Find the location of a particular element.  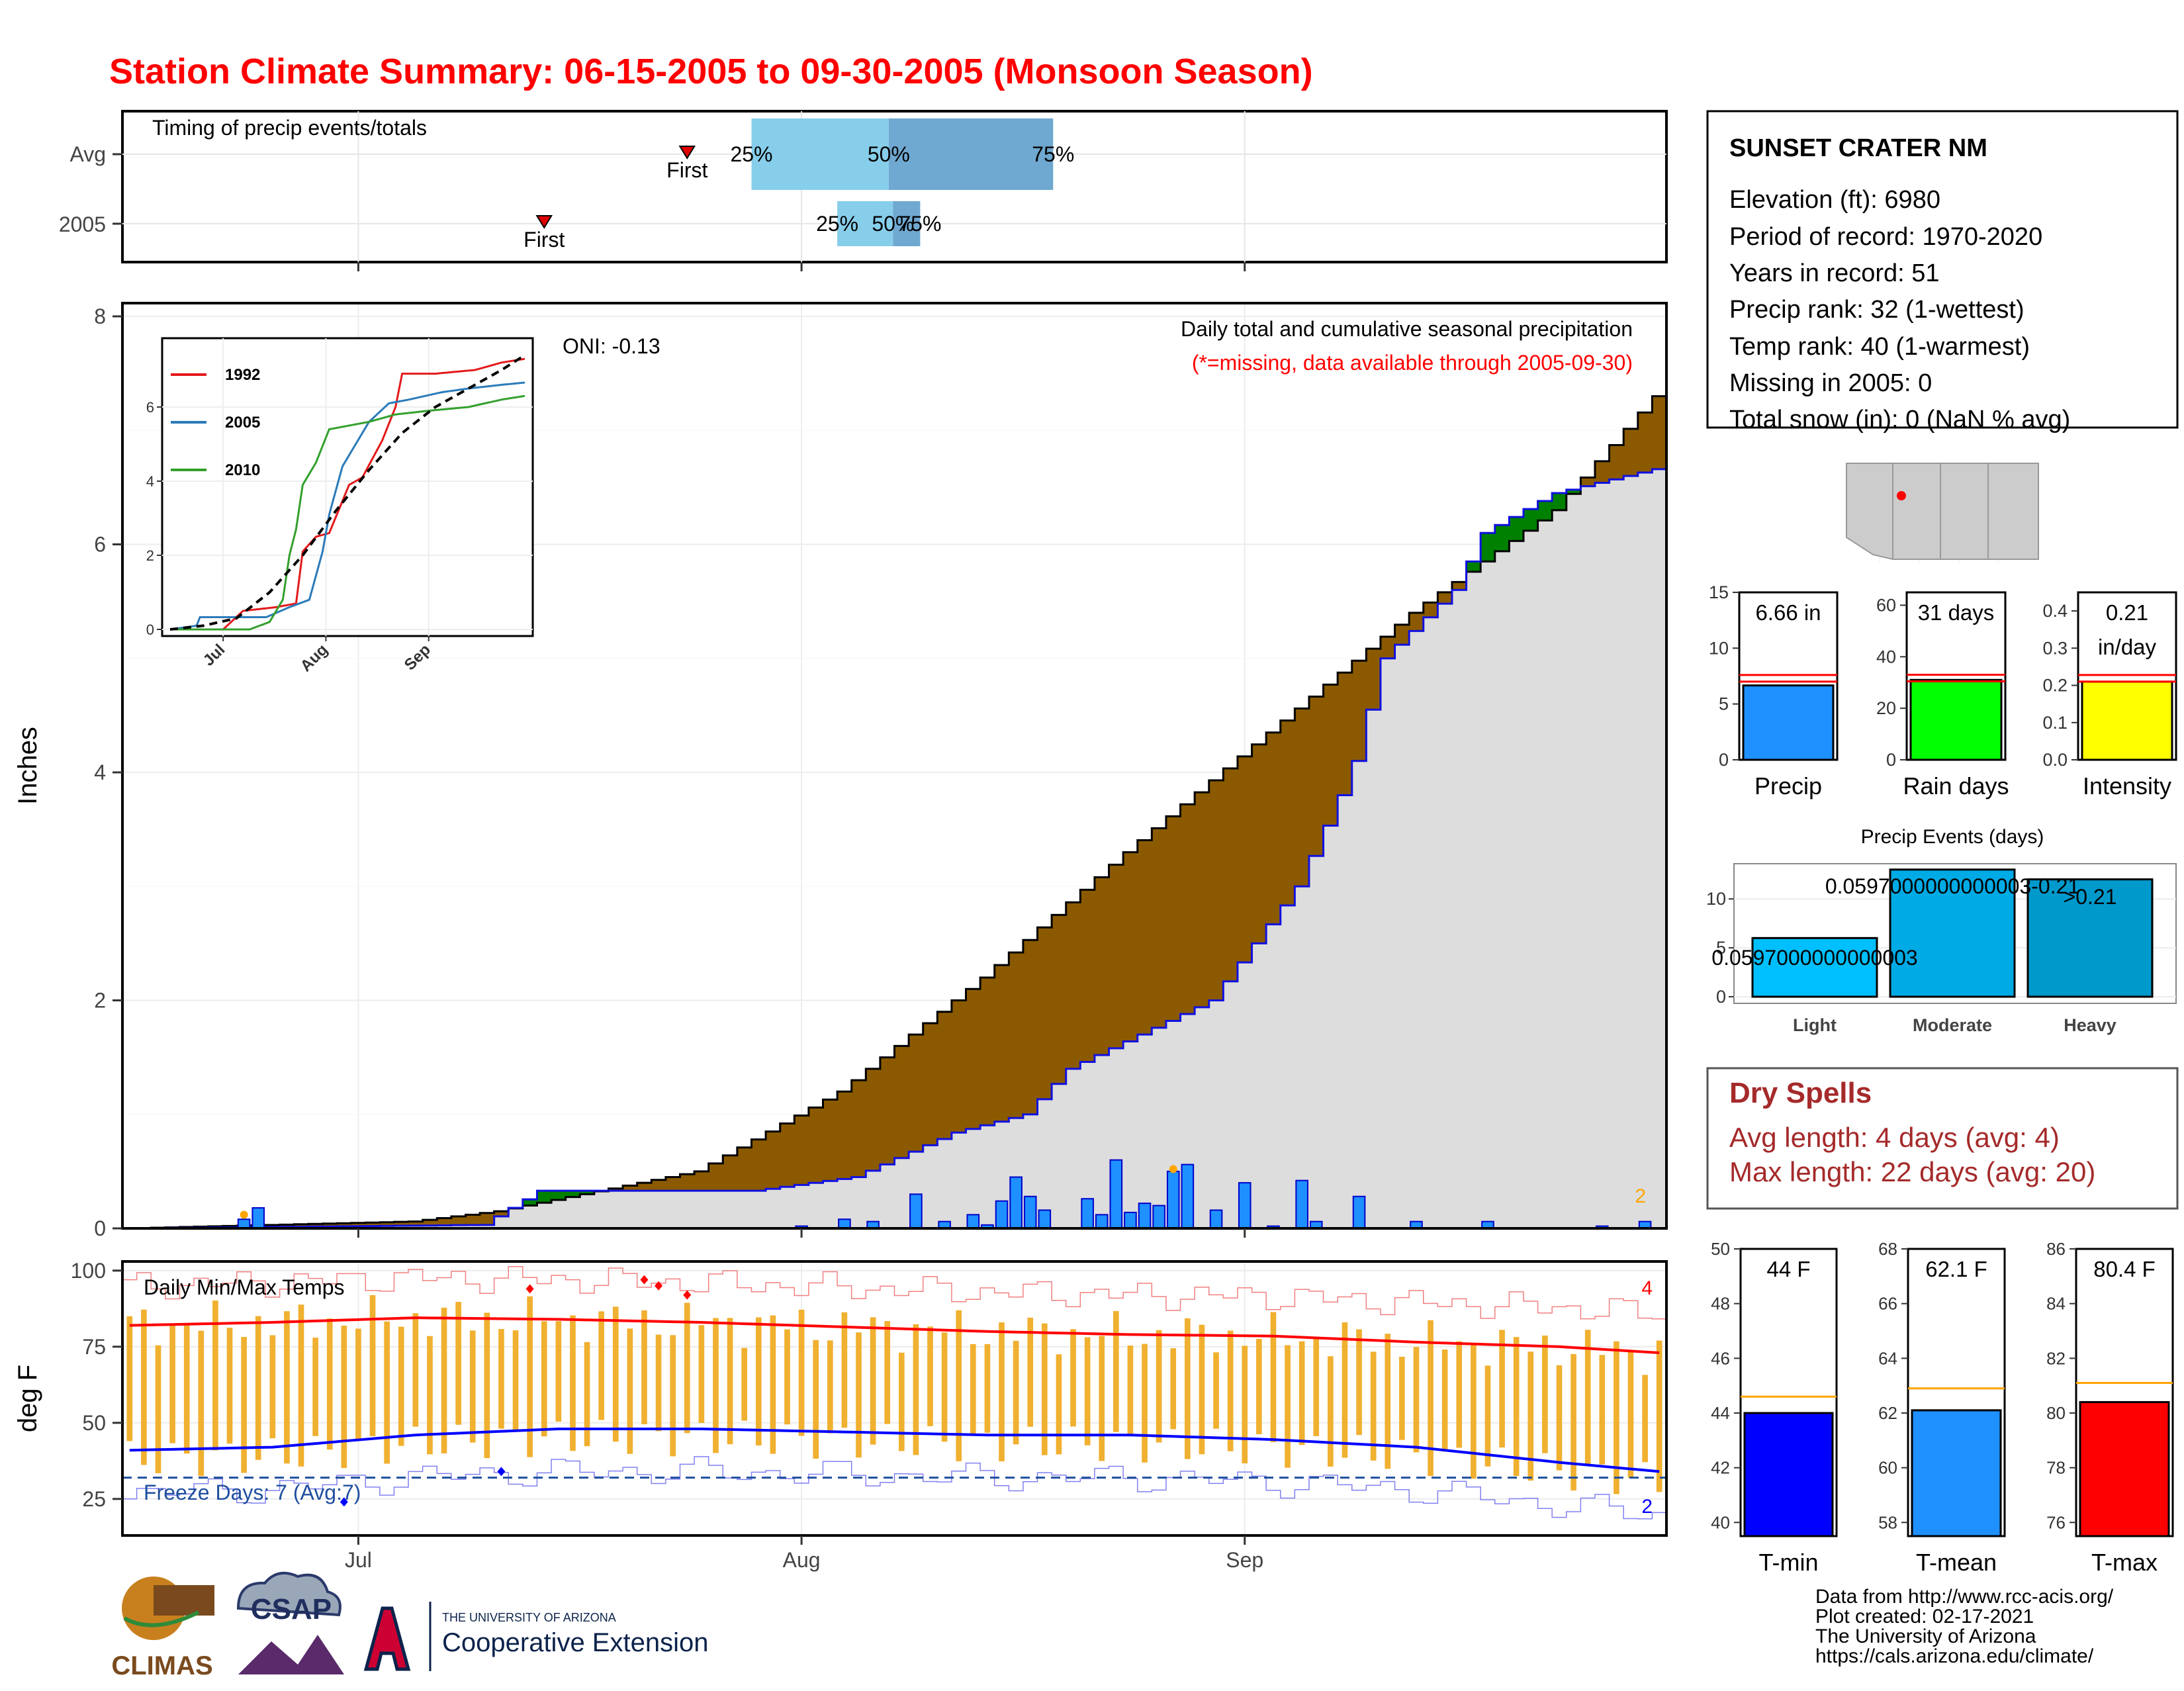

temp-y-axis-label: deg F is located at coordinates (28, 1398).